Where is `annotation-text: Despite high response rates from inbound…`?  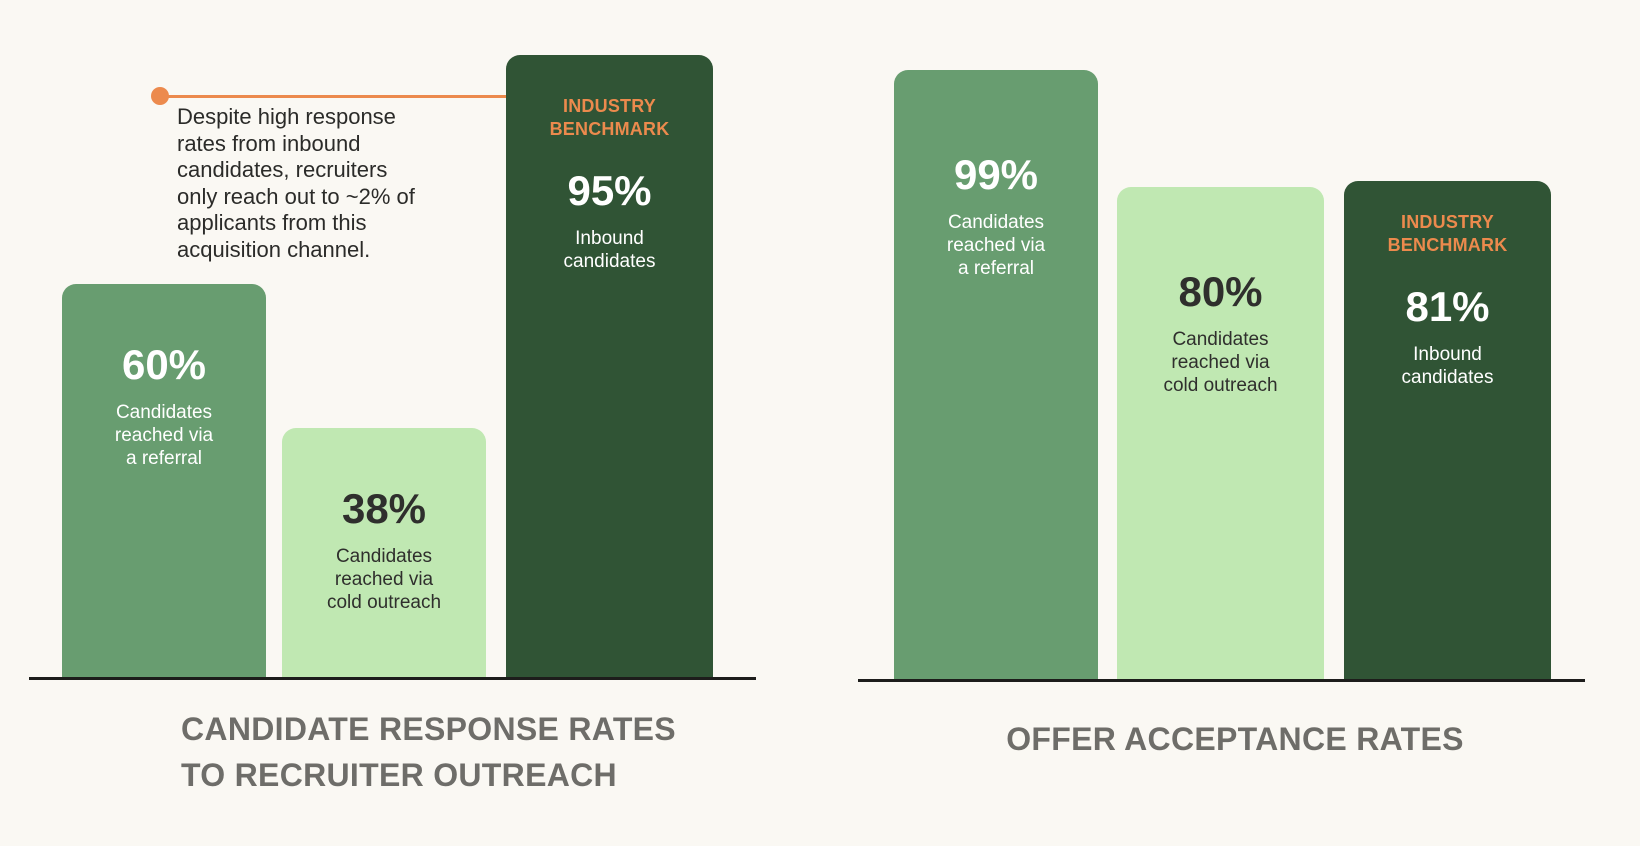 annotation-text: Despite high response rates from inbound… is located at coordinates (296, 183).